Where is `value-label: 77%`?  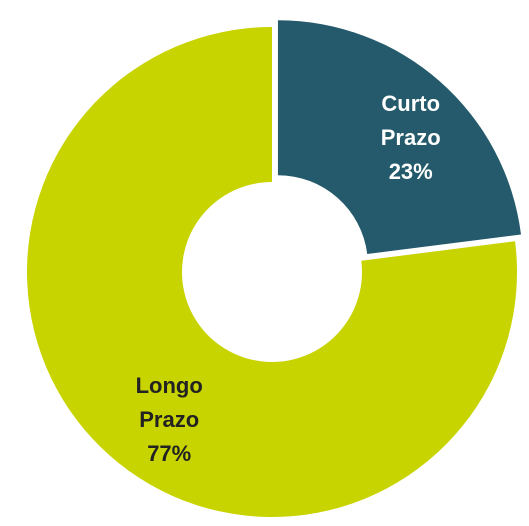
value-label: 77% is located at coordinates (169, 453).